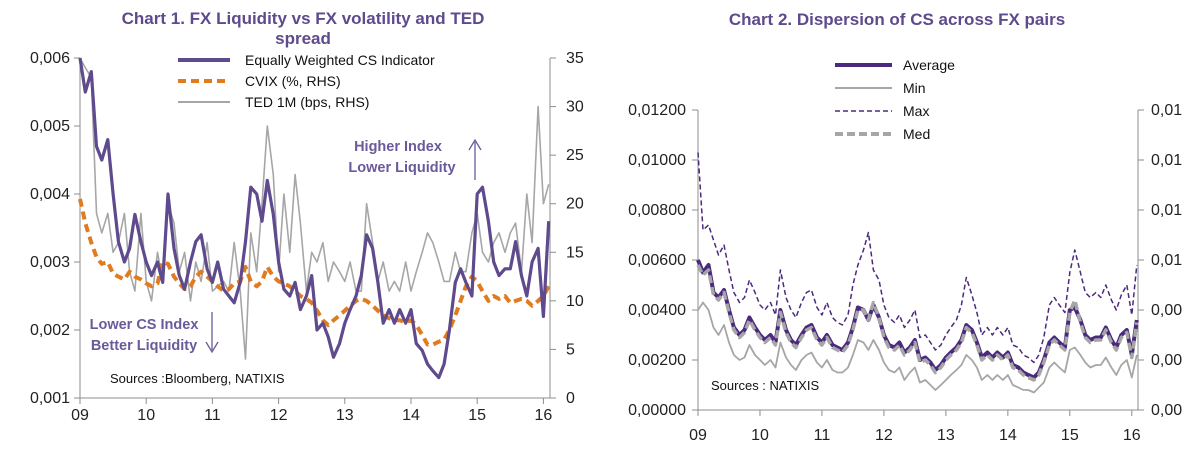 The width and height of the screenshot is (1200, 452). Describe the element at coordinates (917, 347) in the screenshot. I see `chart2-min-line` at that location.